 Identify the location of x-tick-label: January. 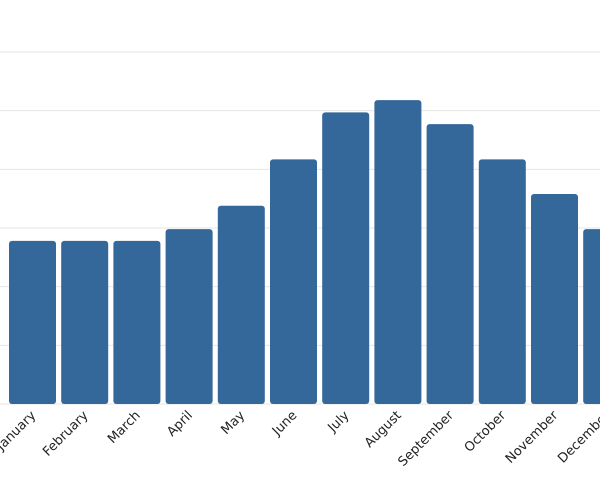
(20, 431).